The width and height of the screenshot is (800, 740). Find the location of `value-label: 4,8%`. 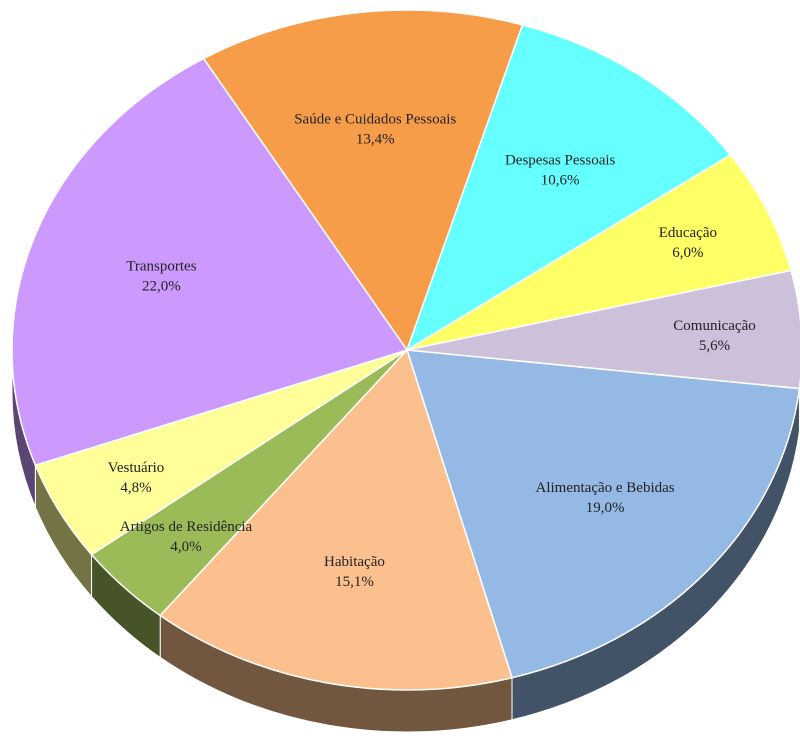

value-label: 4,8% is located at coordinates (135, 488).